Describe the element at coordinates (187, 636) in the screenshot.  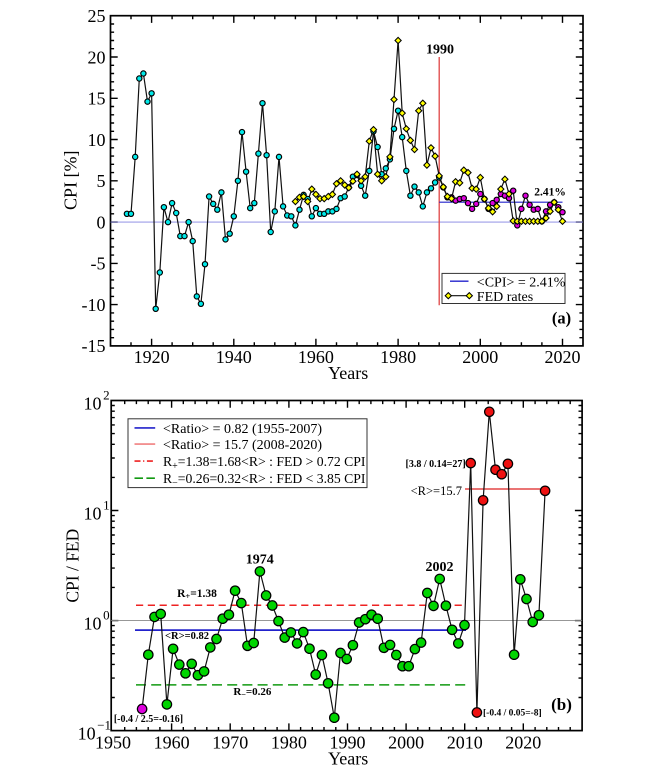
I see `svg-text: <R>=0.82` at that location.